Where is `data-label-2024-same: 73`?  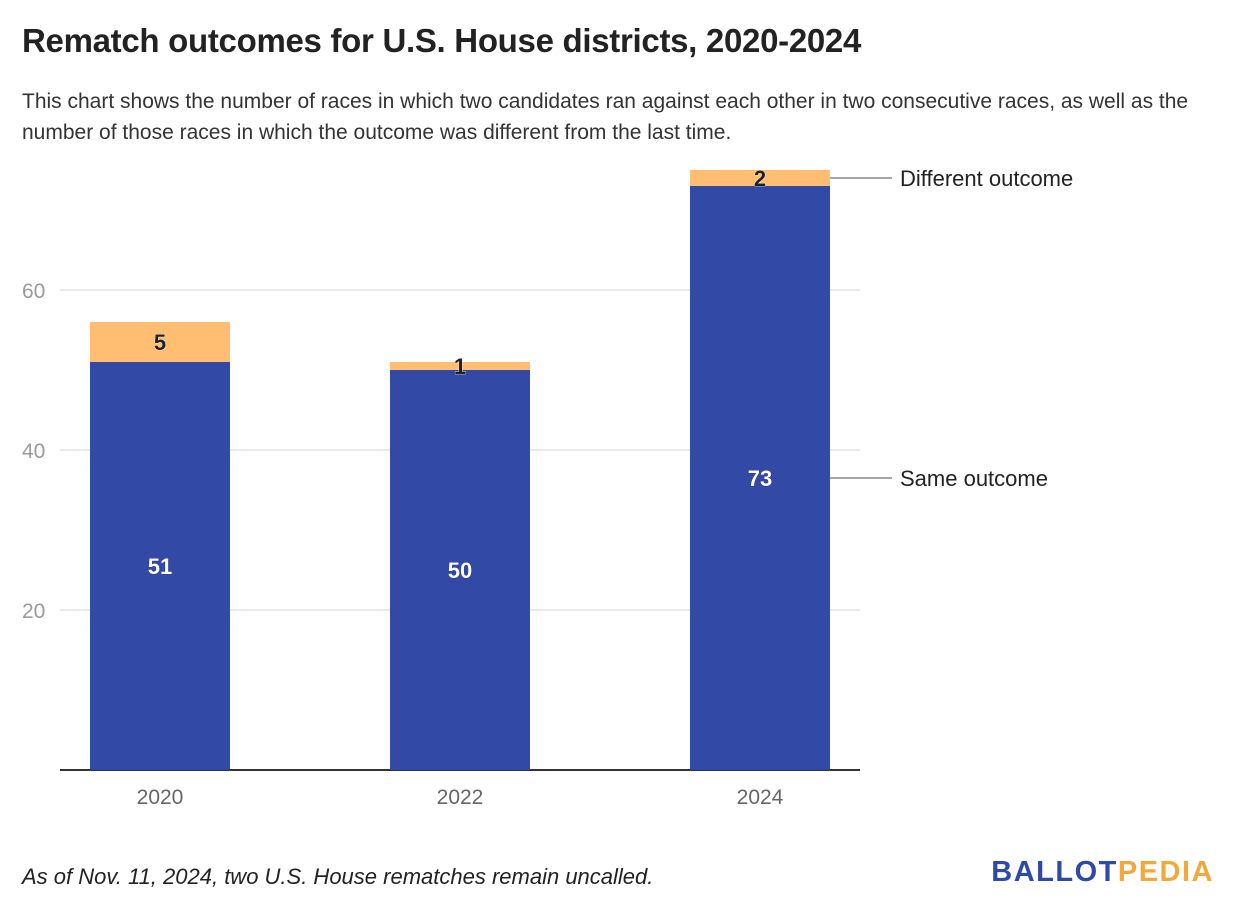 data-label-2024-same: 73 is located at coordinates (760, 478).